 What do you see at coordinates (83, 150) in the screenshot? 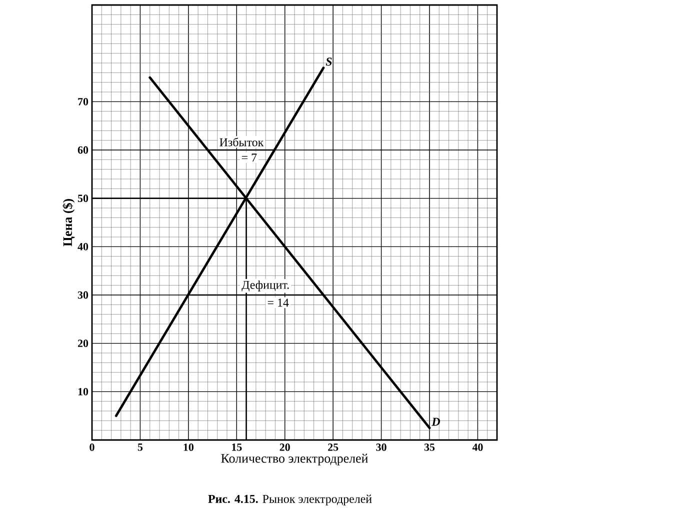
I see `y-tick-label: 60` at bounding box center [83, 150].